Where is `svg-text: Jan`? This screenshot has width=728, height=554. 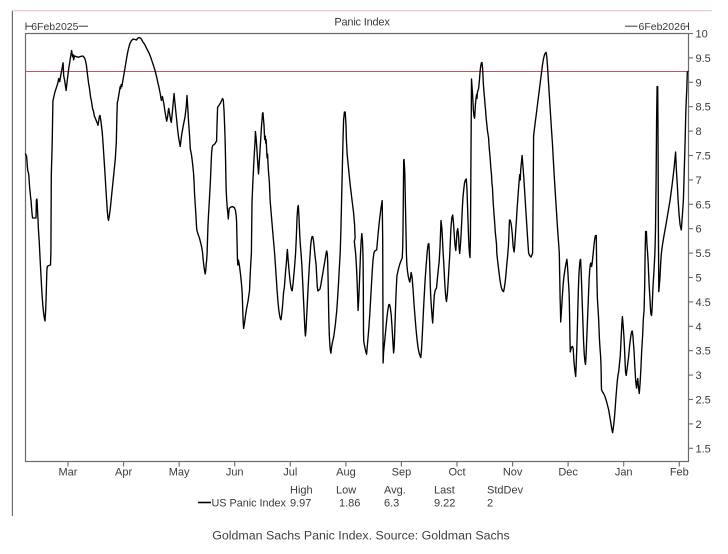 svg-text: Jan is located at coordinates (624, 473).